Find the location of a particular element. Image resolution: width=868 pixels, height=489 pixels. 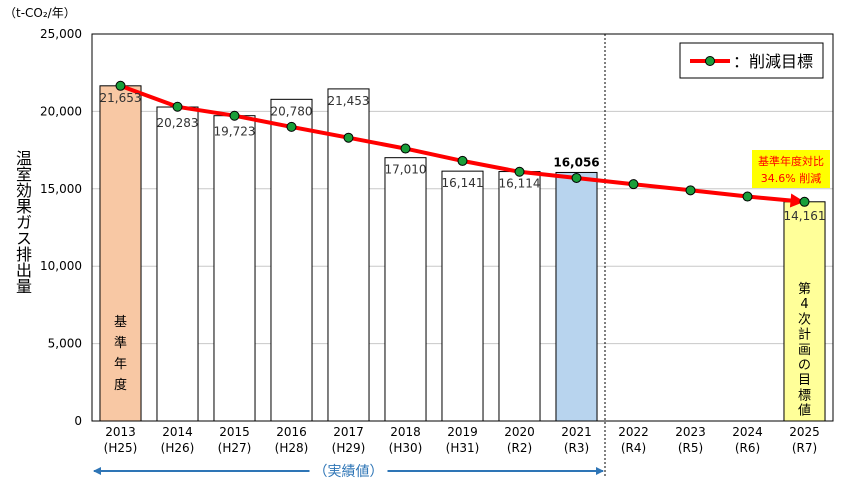

base-year-label-char: 準 is located at coordinates (120, 343).